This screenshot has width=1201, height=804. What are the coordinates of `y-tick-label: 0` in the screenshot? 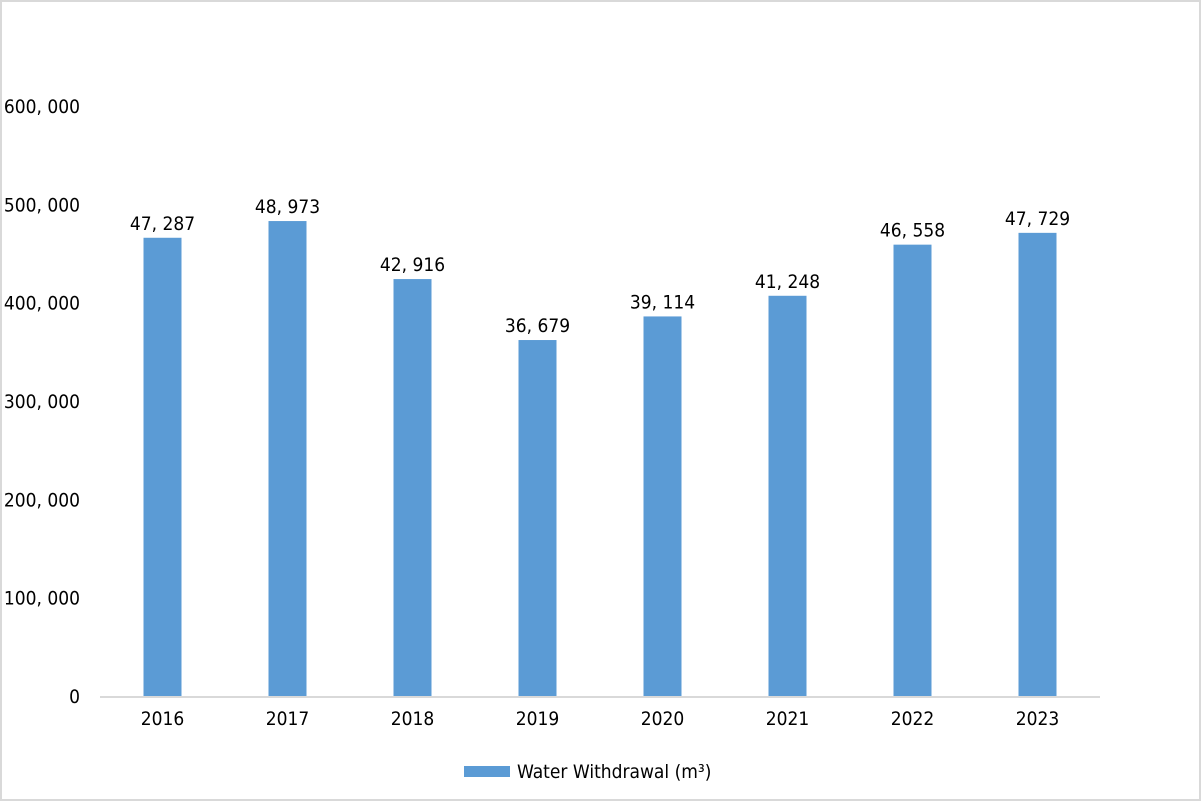 It's located at (74, 697).